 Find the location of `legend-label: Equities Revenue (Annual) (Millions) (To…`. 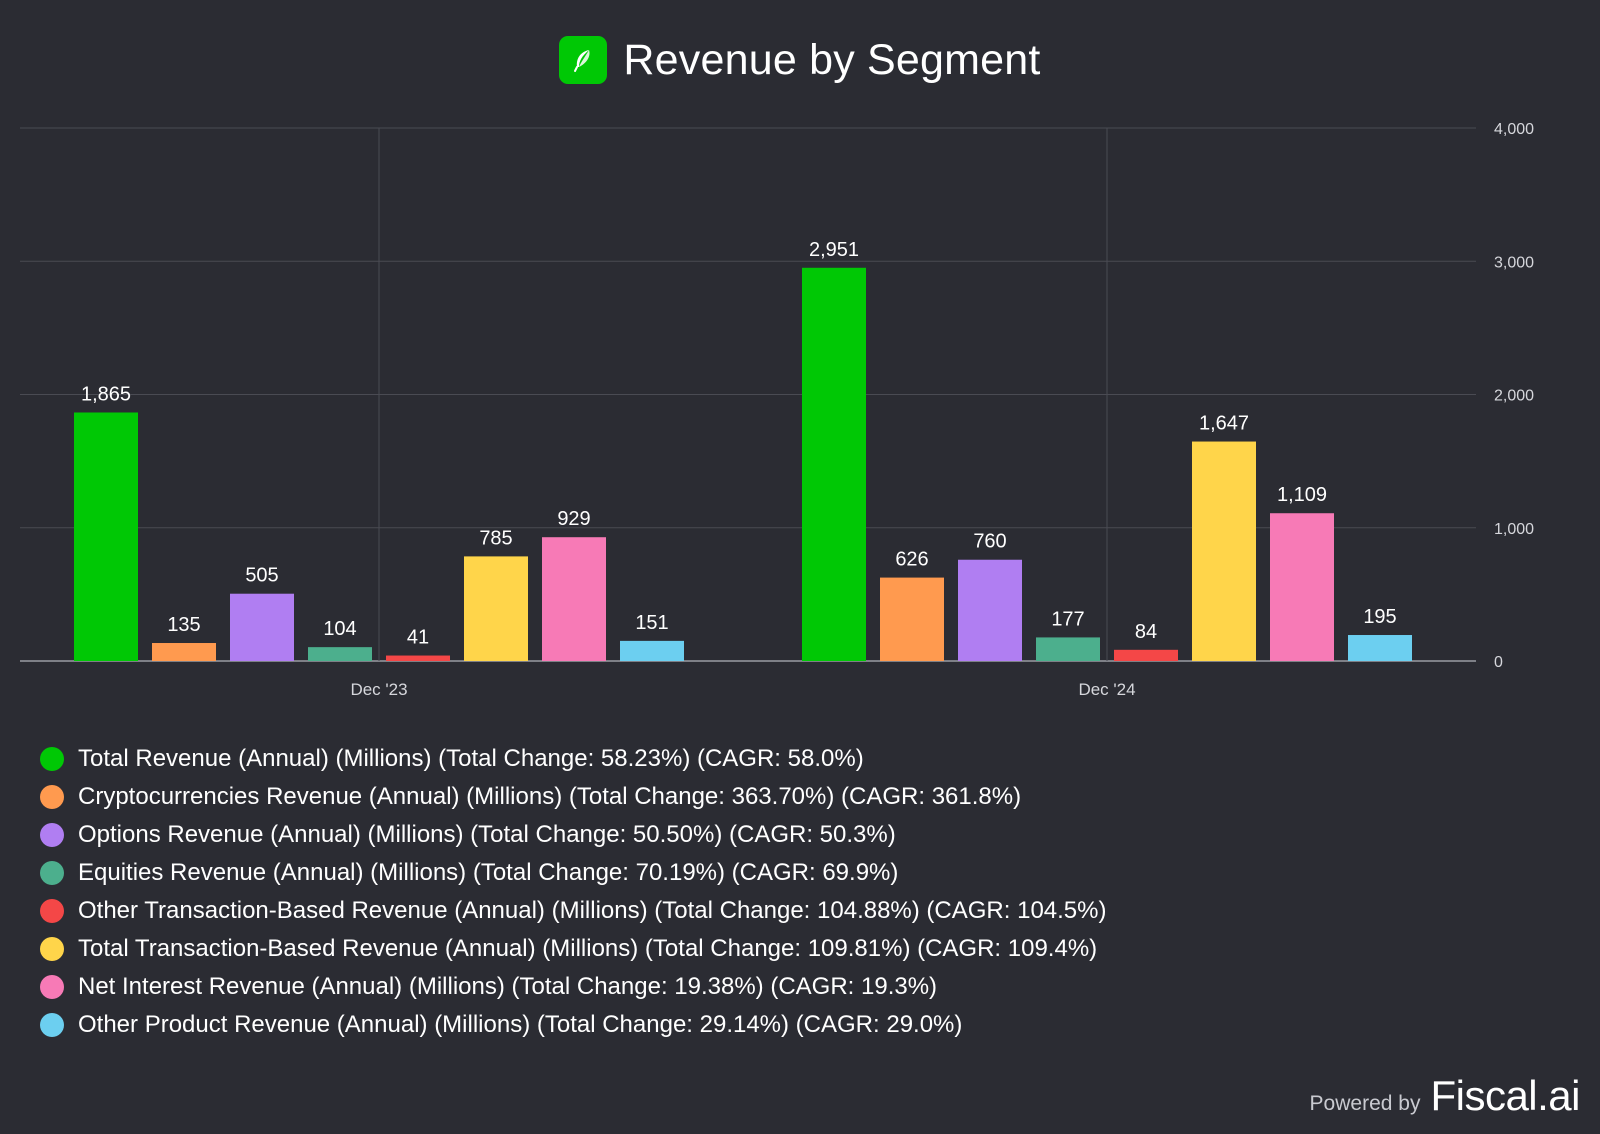

legend-label: Equities Revenue (Annual) (Millions) (To… is located at coordinates (488, 872).